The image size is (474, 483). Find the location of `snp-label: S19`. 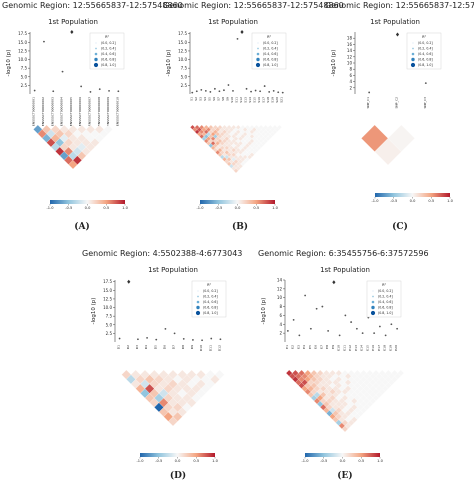

snp-label: S19 is located at coordinates (273, 100).